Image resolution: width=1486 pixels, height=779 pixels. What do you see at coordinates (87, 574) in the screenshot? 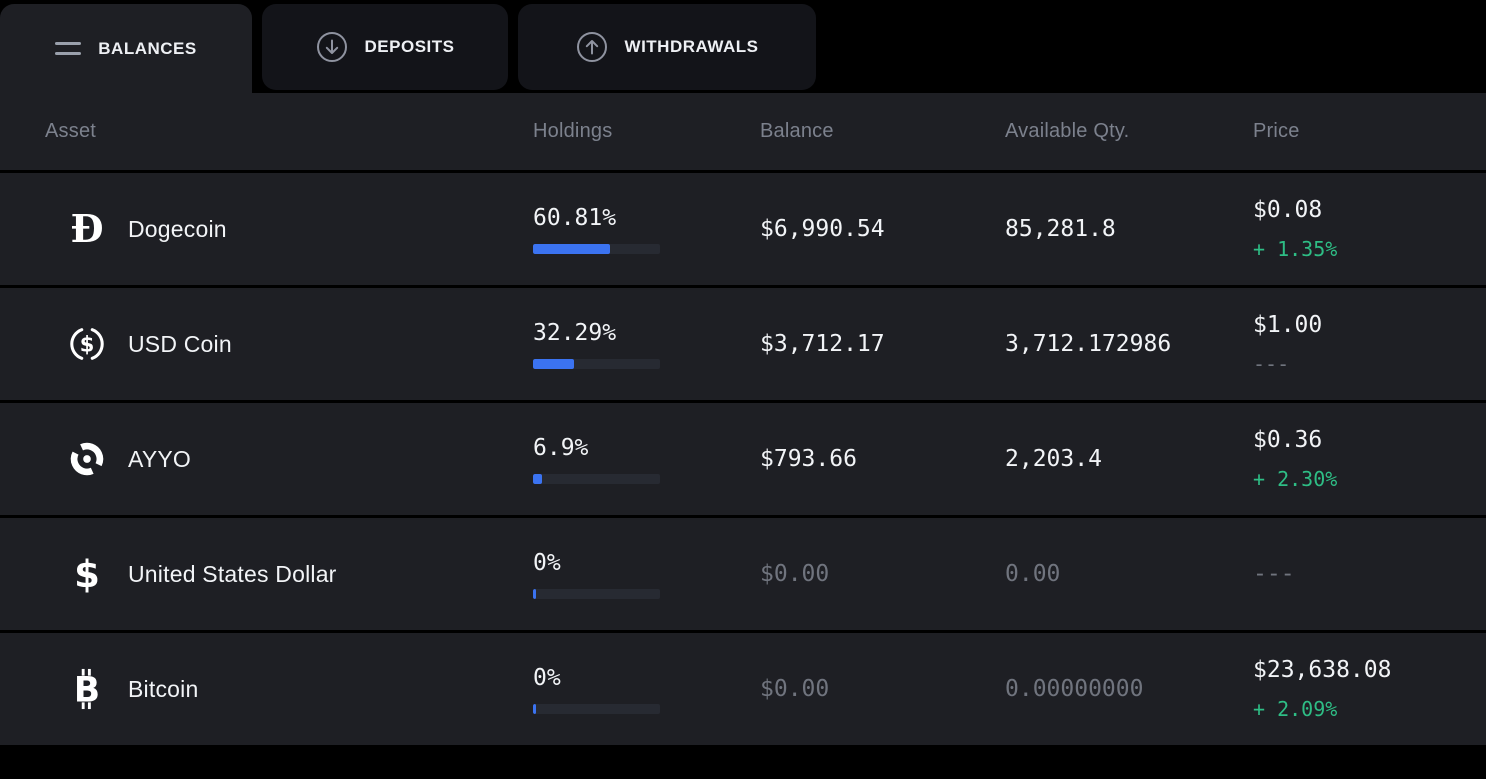
I see `dollar-icon: $` at bounding box center [87, 574].